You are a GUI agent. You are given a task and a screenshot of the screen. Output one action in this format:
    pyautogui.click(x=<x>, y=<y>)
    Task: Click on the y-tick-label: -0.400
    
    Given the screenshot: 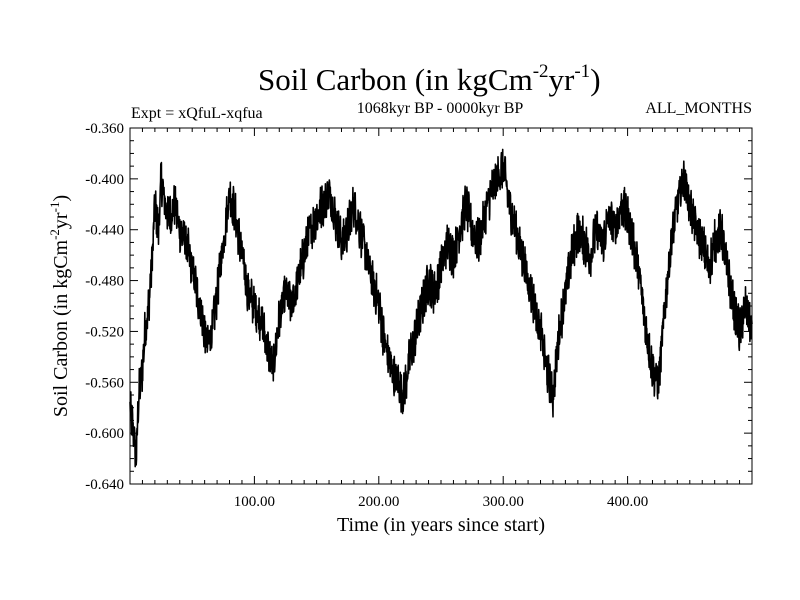 What is the action you would take?
    pyautogui.click(x=104, y=180)
    